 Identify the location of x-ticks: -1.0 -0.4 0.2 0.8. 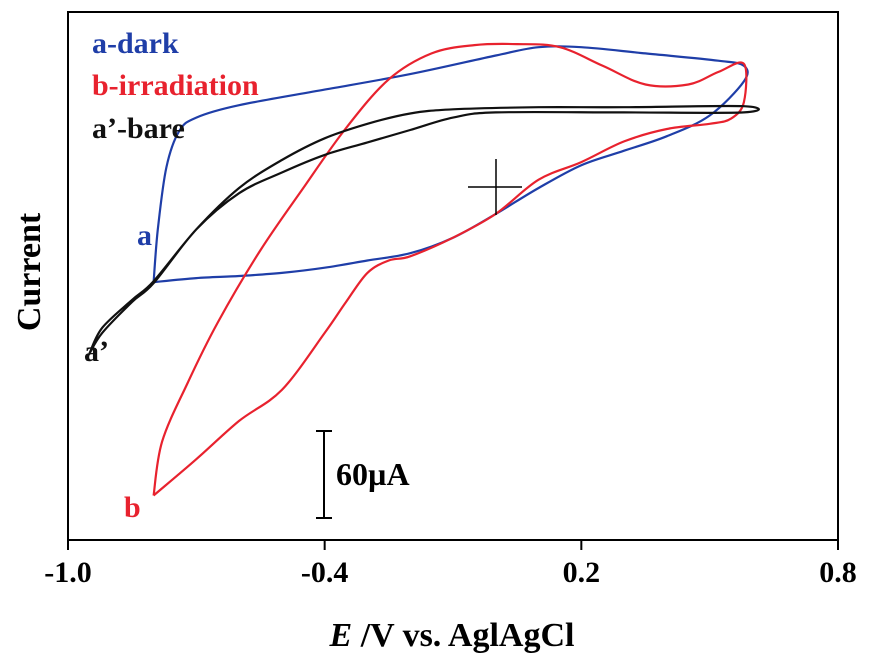
(450, 564).